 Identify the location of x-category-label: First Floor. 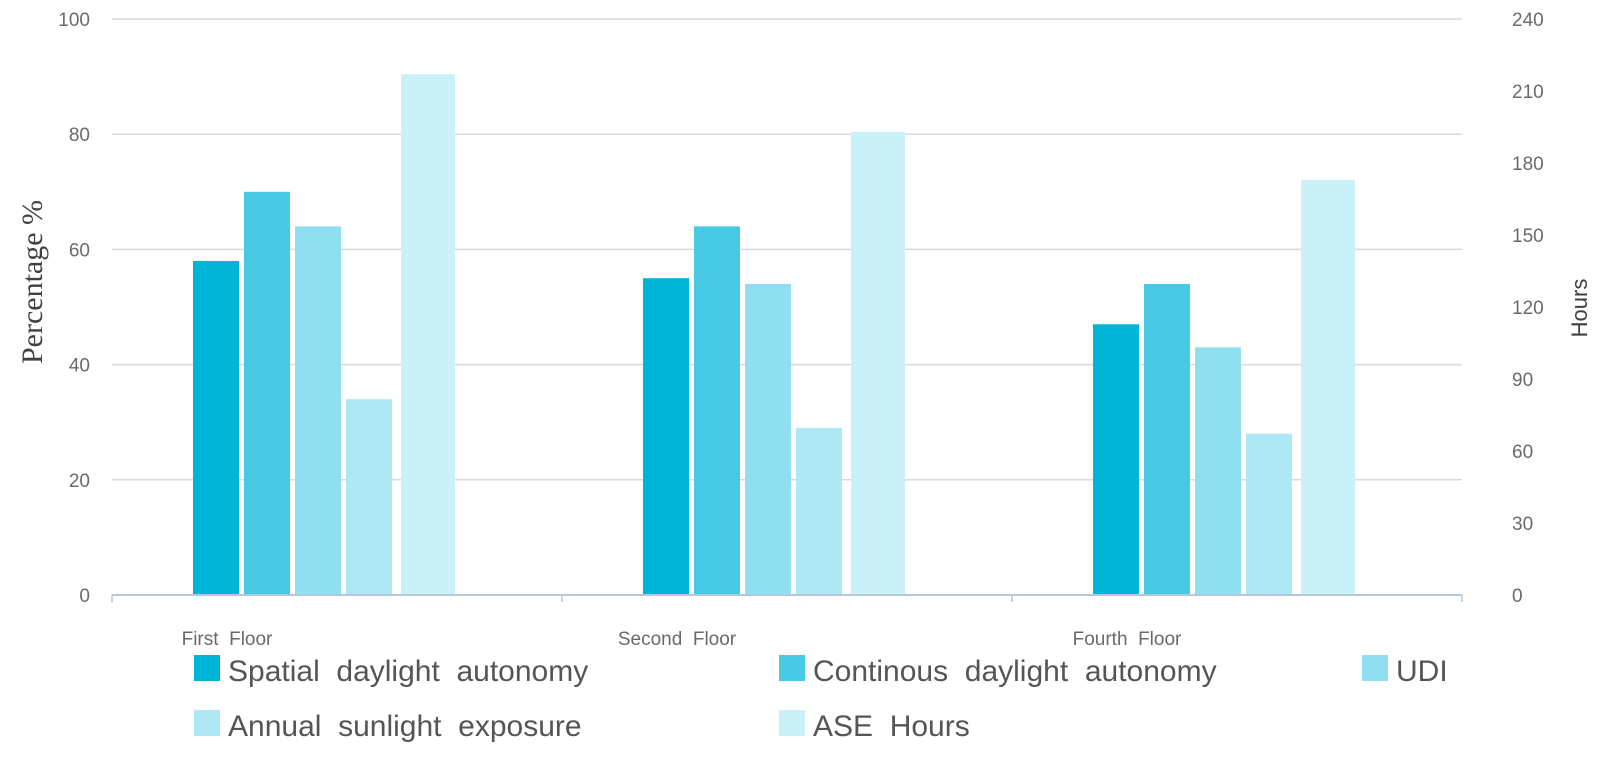
(227, 639).